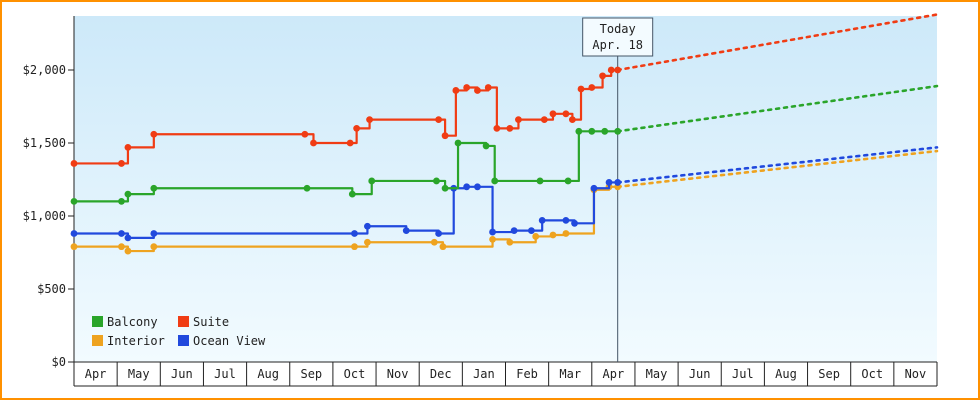 This screenshot has height=400, width=980. Describe the element at coordinates (777, 165) in the screenshot. I see `projection-line-ocean-view` at that location.